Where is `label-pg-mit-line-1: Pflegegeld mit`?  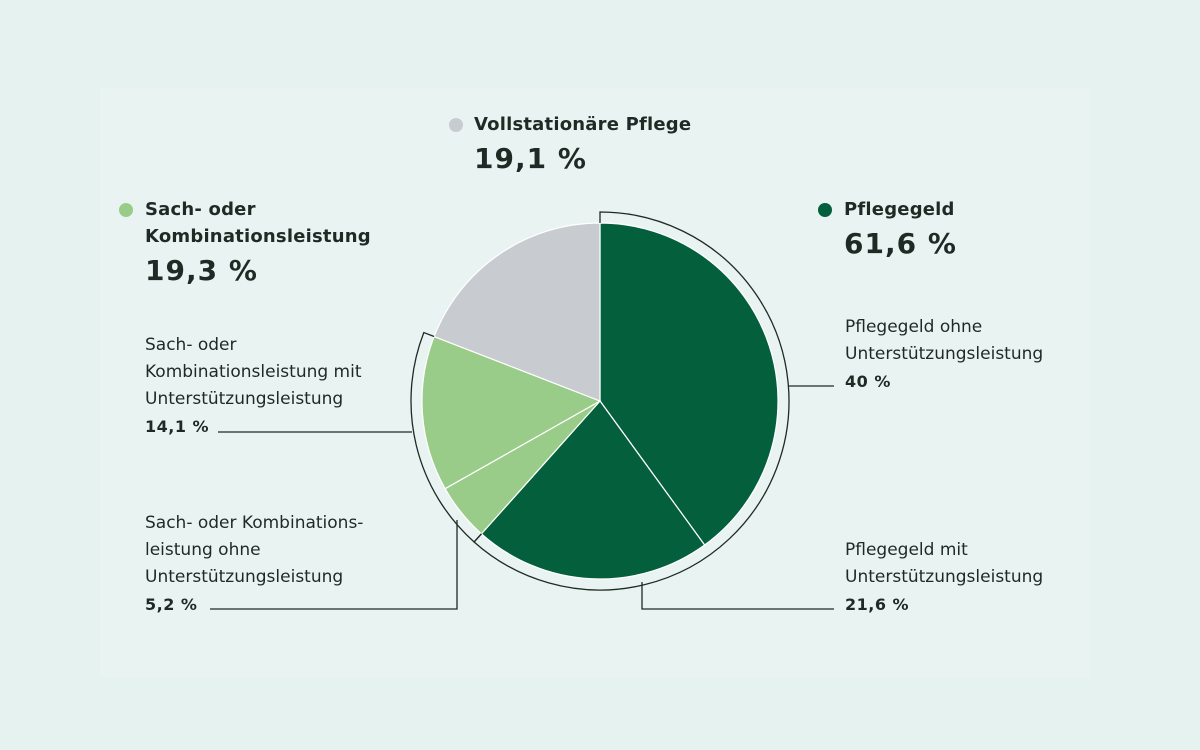
label-pg-mit-line-1: Pflegegeld mit is located at coordinates (906, 550).